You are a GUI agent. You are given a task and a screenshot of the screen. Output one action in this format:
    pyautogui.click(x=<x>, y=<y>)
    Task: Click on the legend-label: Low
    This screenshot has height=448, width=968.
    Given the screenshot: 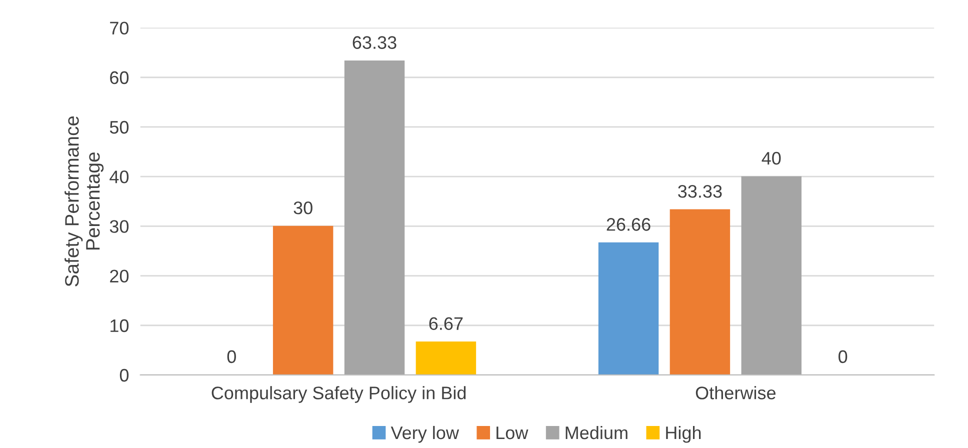 What is the action you would take?
    pyautogui.click(x=512, y=433)
    